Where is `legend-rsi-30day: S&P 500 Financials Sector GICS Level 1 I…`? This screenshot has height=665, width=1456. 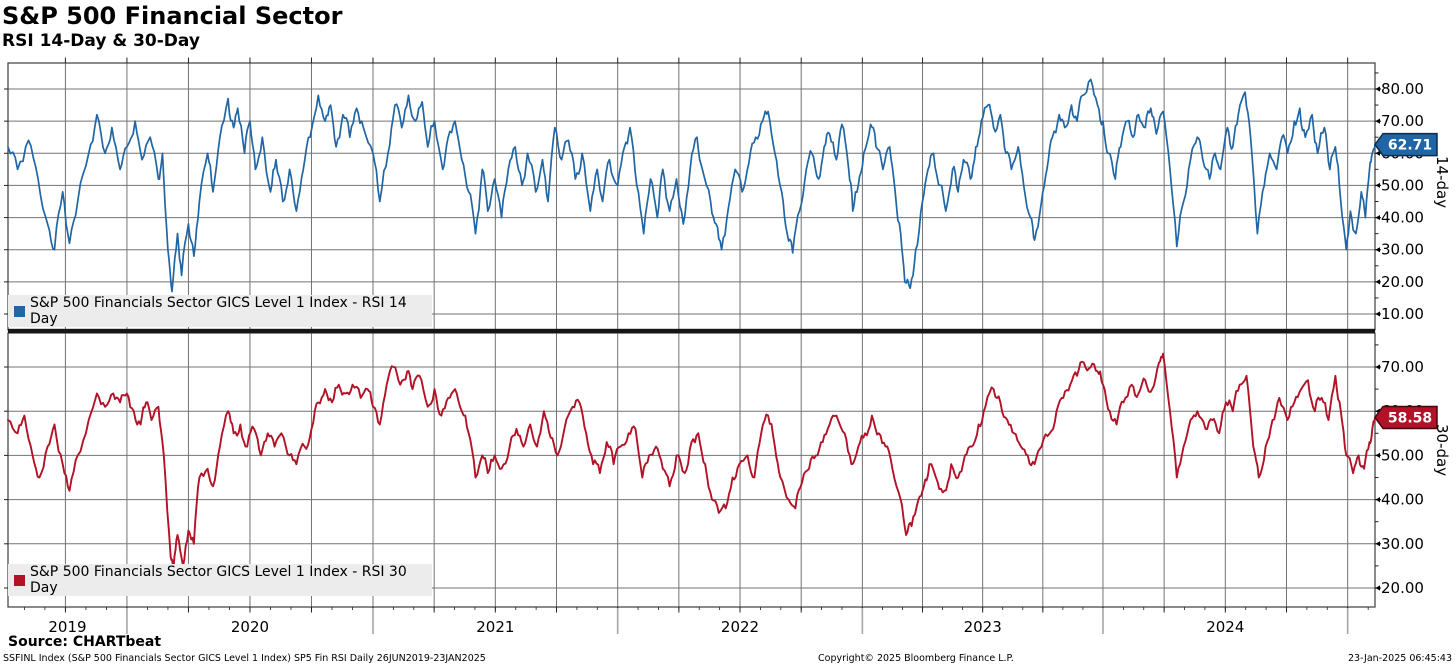
legend-rsi-30day: S&P 500 Financials Sector GICS Level 1 I… is located at coordinates (220, 580).